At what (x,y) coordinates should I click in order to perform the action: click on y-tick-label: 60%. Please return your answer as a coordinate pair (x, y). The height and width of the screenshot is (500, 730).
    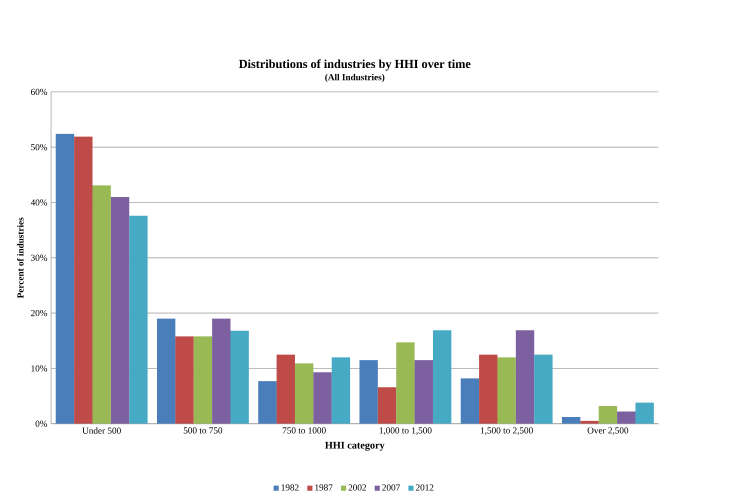
    Looking at the image, I should click on (39, 91).